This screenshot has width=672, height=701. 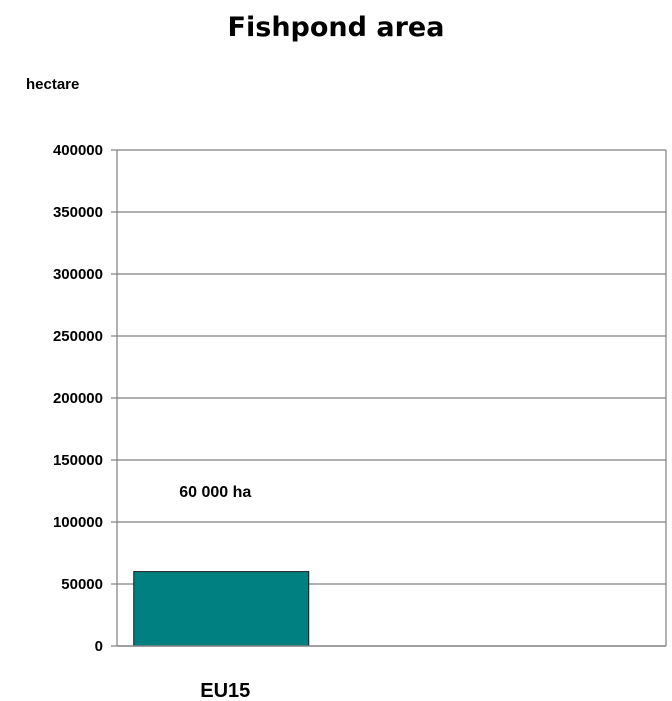 I want to click on y-axis-unit-label: hectare, so click(x=53, y=84).